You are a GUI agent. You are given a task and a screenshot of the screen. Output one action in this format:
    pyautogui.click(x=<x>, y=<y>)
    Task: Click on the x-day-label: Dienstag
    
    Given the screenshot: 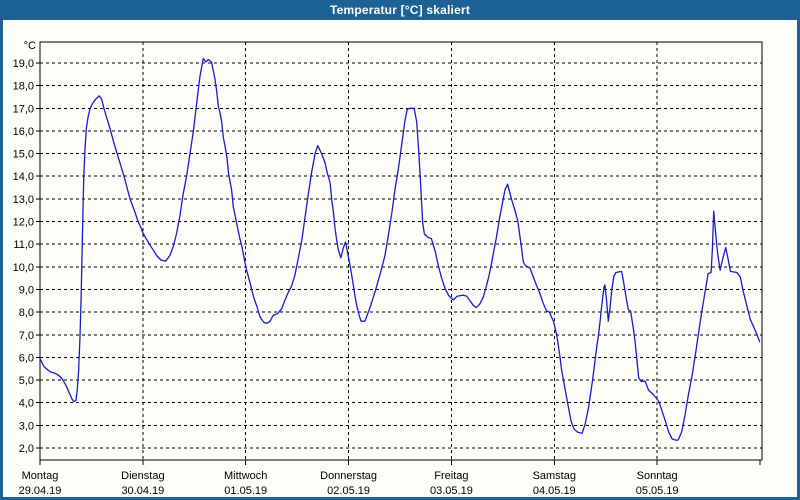 What is the action you would take?
    pyautogui.click(x=142, y=476)
    